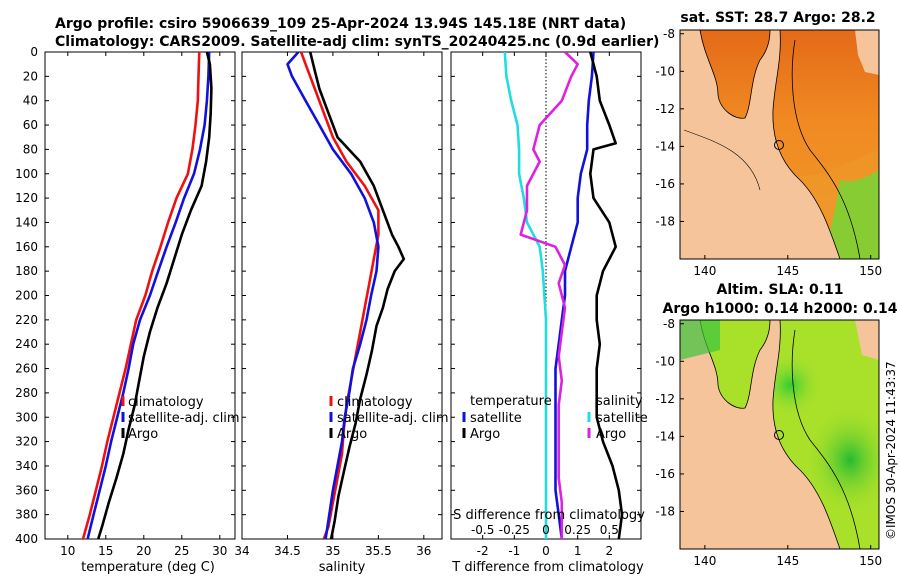  What do you see at coordinates (67, 551) in the screenshot?
I see `x-tick-label: 10` at bounding box center [67, 551].